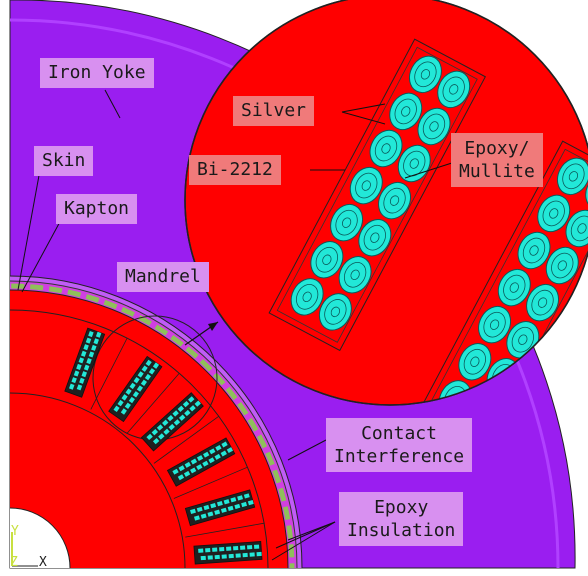 The width and height of the screenshot is (588, 576). Describe the element at coordinates (399, 456) in the screenshot. I see `label-contact-line2: Interference` at that location.